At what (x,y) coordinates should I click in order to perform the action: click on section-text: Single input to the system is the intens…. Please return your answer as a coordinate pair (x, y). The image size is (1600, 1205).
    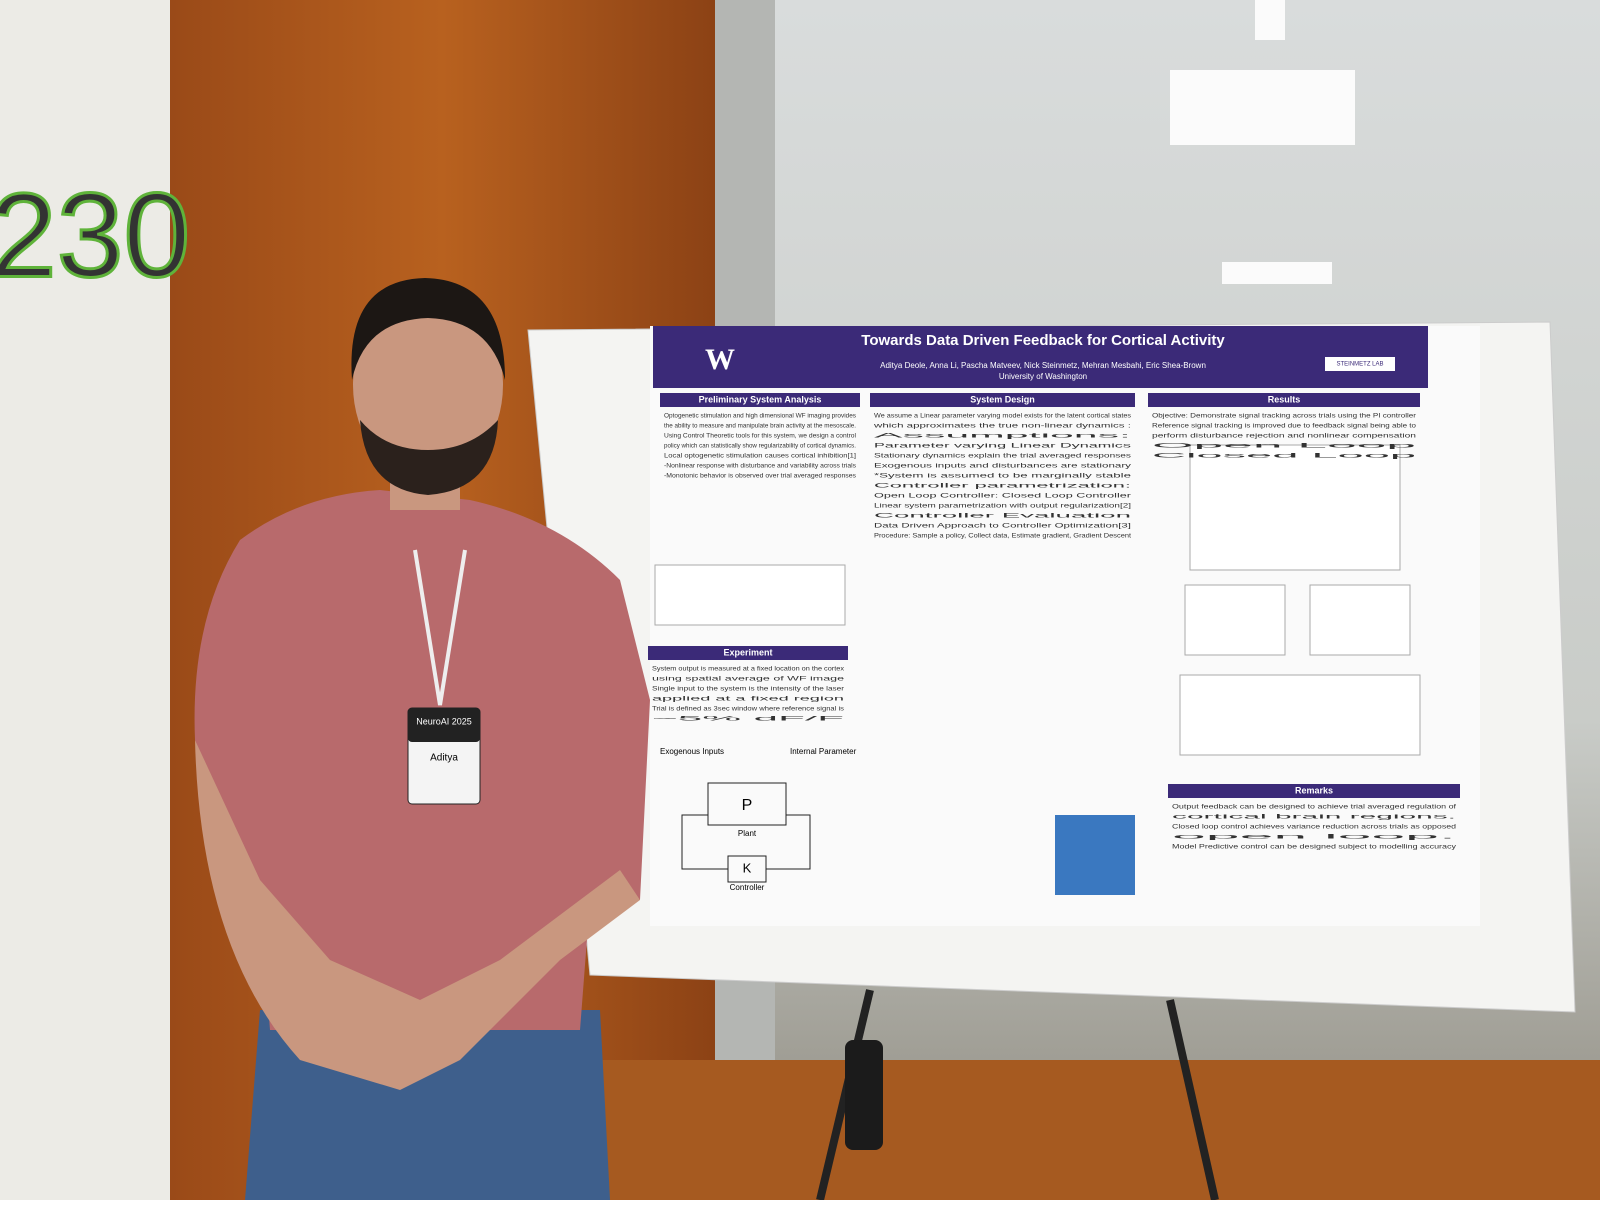
    Looking at the image, I should click on (748, 689).